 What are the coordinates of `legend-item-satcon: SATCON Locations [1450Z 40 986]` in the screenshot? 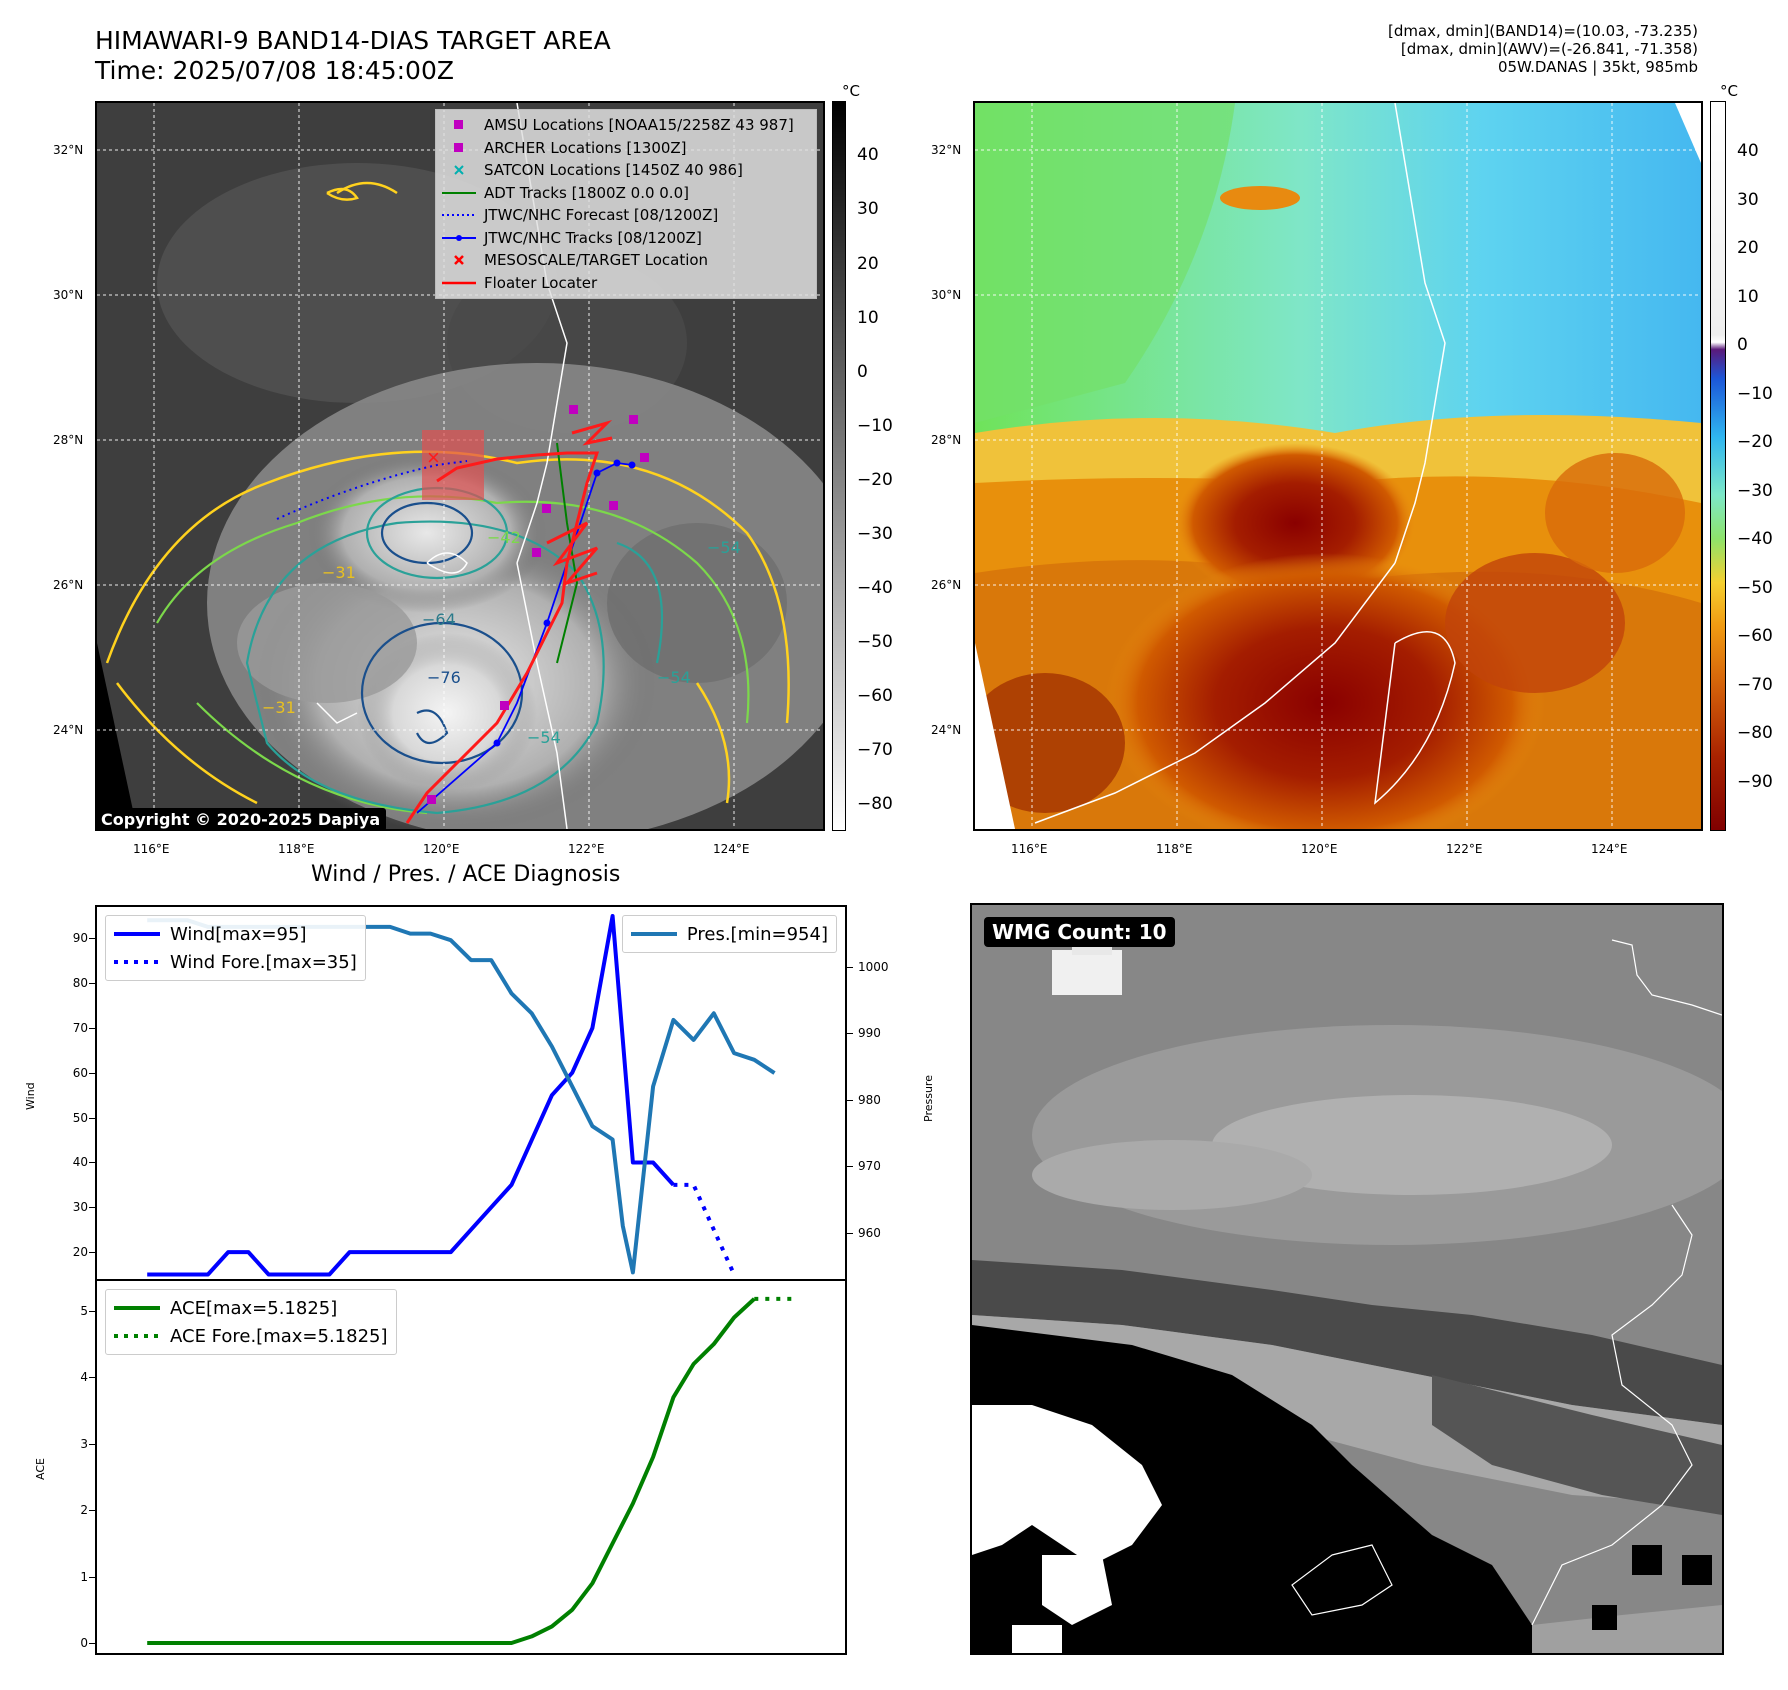 It's located at (626, 170).